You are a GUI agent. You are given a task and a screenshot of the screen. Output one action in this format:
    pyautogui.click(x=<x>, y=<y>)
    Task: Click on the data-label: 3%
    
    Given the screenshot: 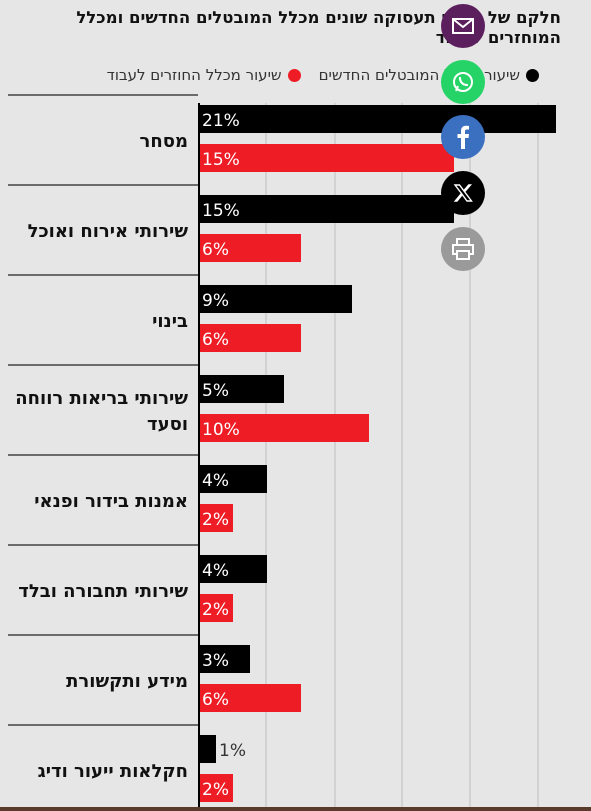 What is the action you would take?
    pyautogui.click(x=215, y=661)
    